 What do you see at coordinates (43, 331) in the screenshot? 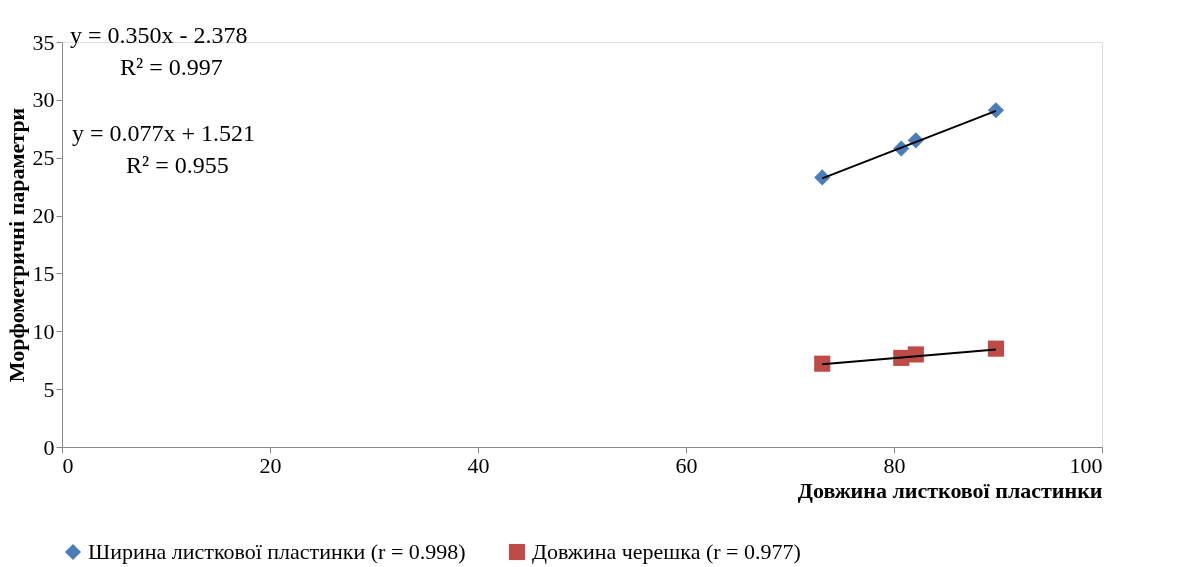
I see `y-tick-label: 10` at bounding box center [43, 331].